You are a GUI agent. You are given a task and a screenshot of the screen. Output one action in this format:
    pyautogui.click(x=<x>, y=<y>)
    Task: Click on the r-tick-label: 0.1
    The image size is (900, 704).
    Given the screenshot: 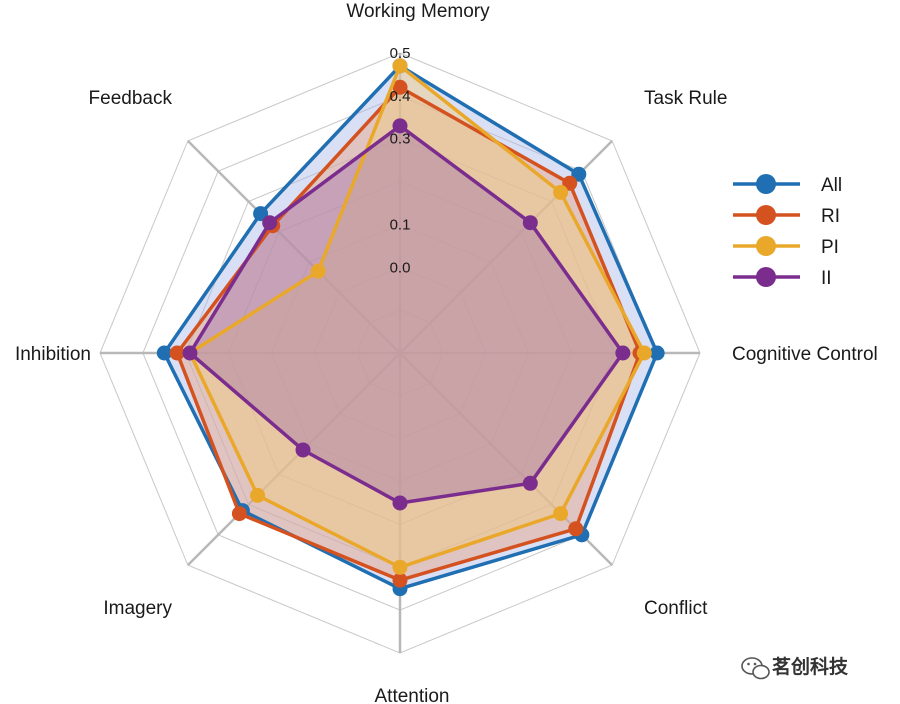 What is the action you would take?
    pyautogui.click(x=400, y=224)
    